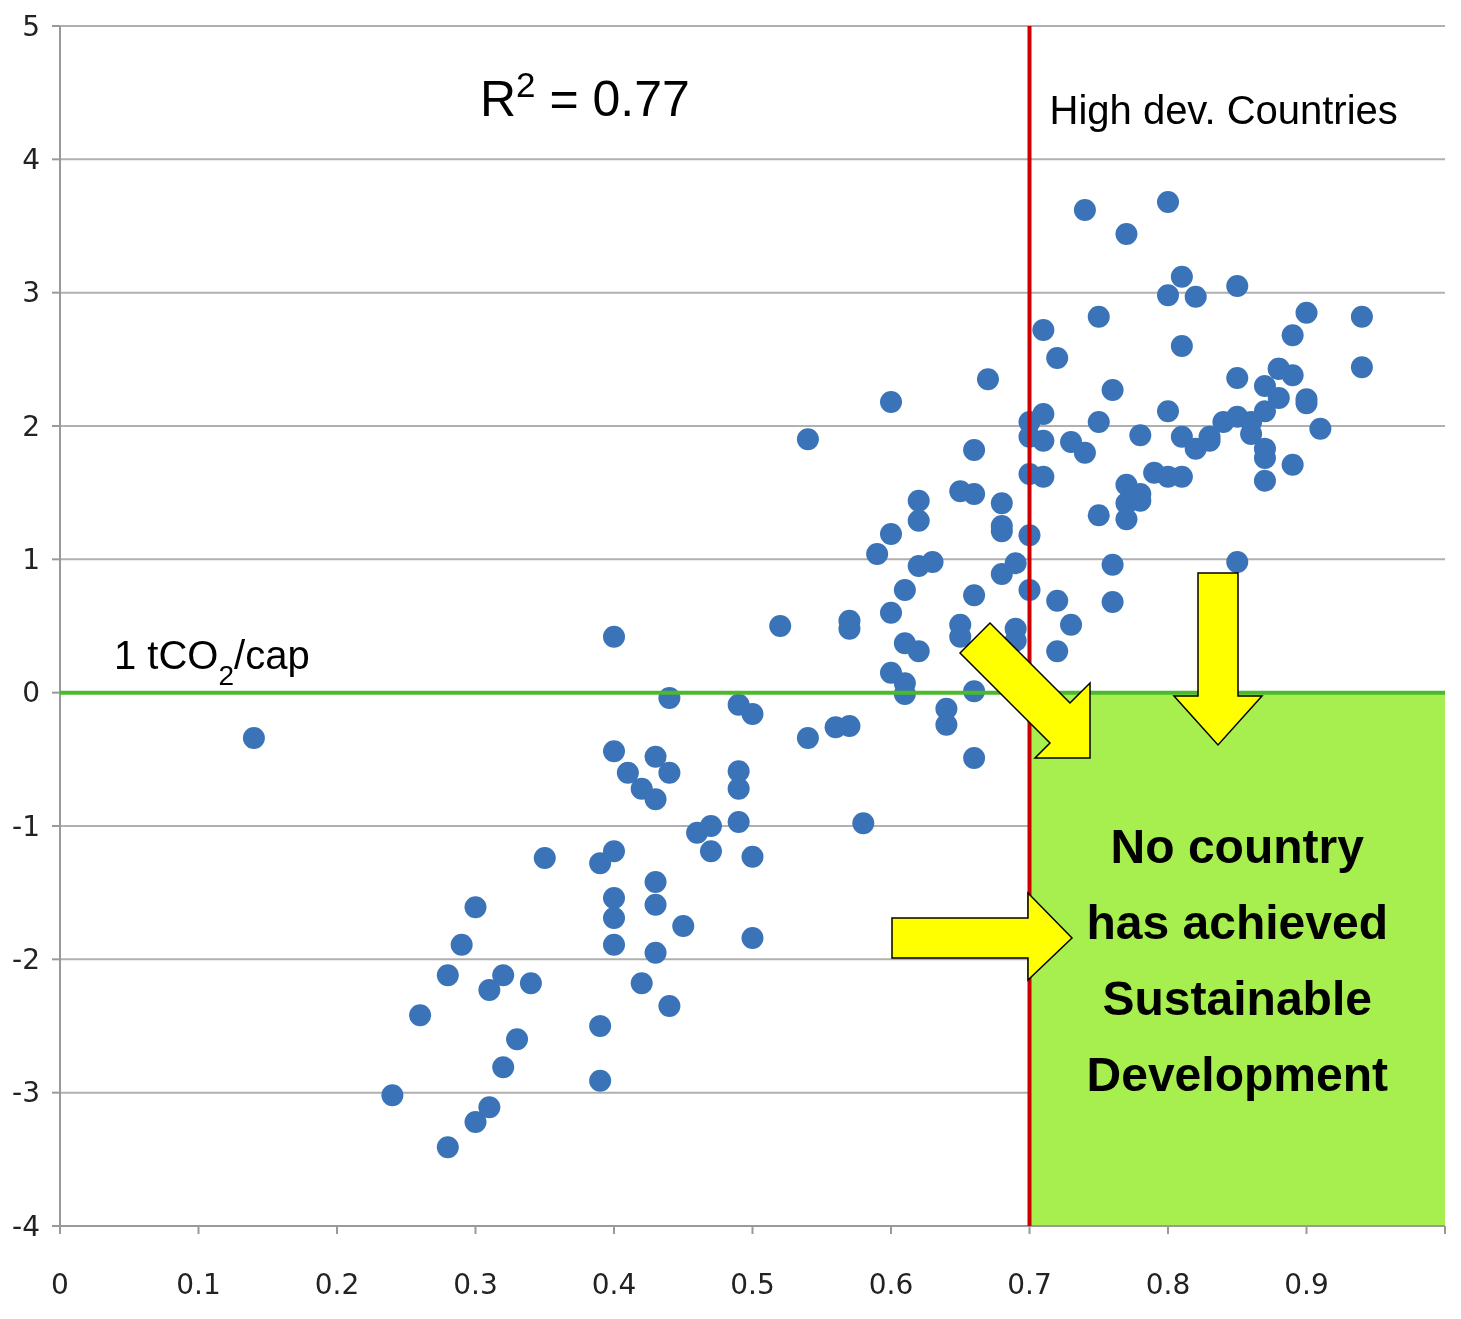 The height and width of the screenshot is (1319, 1461). I want to click on ref-line-label: High dev. Countries, so click(1223, 110).